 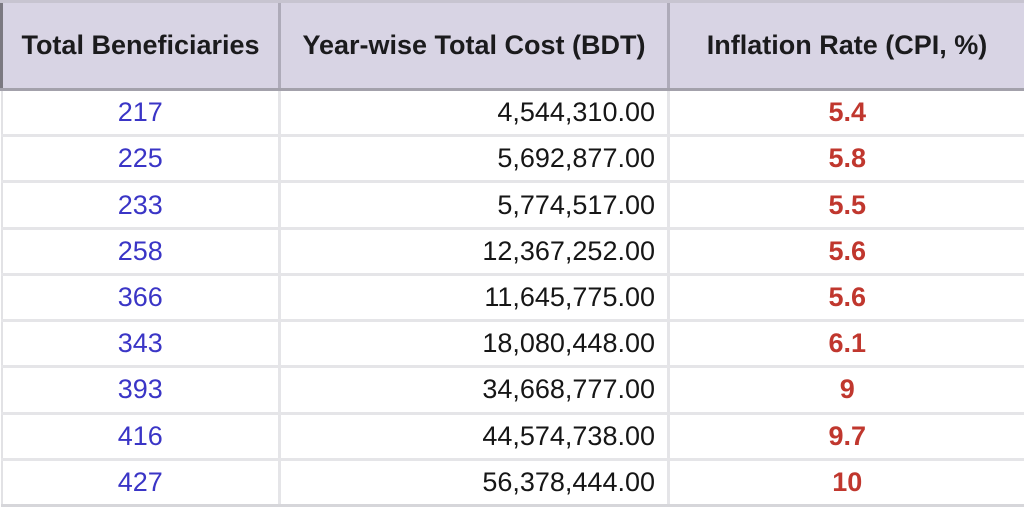 What do you see at coordinates (140, 343) in the screenshot?
I see `beneficiaries-cell: 343` at bounding box center [140, 343].